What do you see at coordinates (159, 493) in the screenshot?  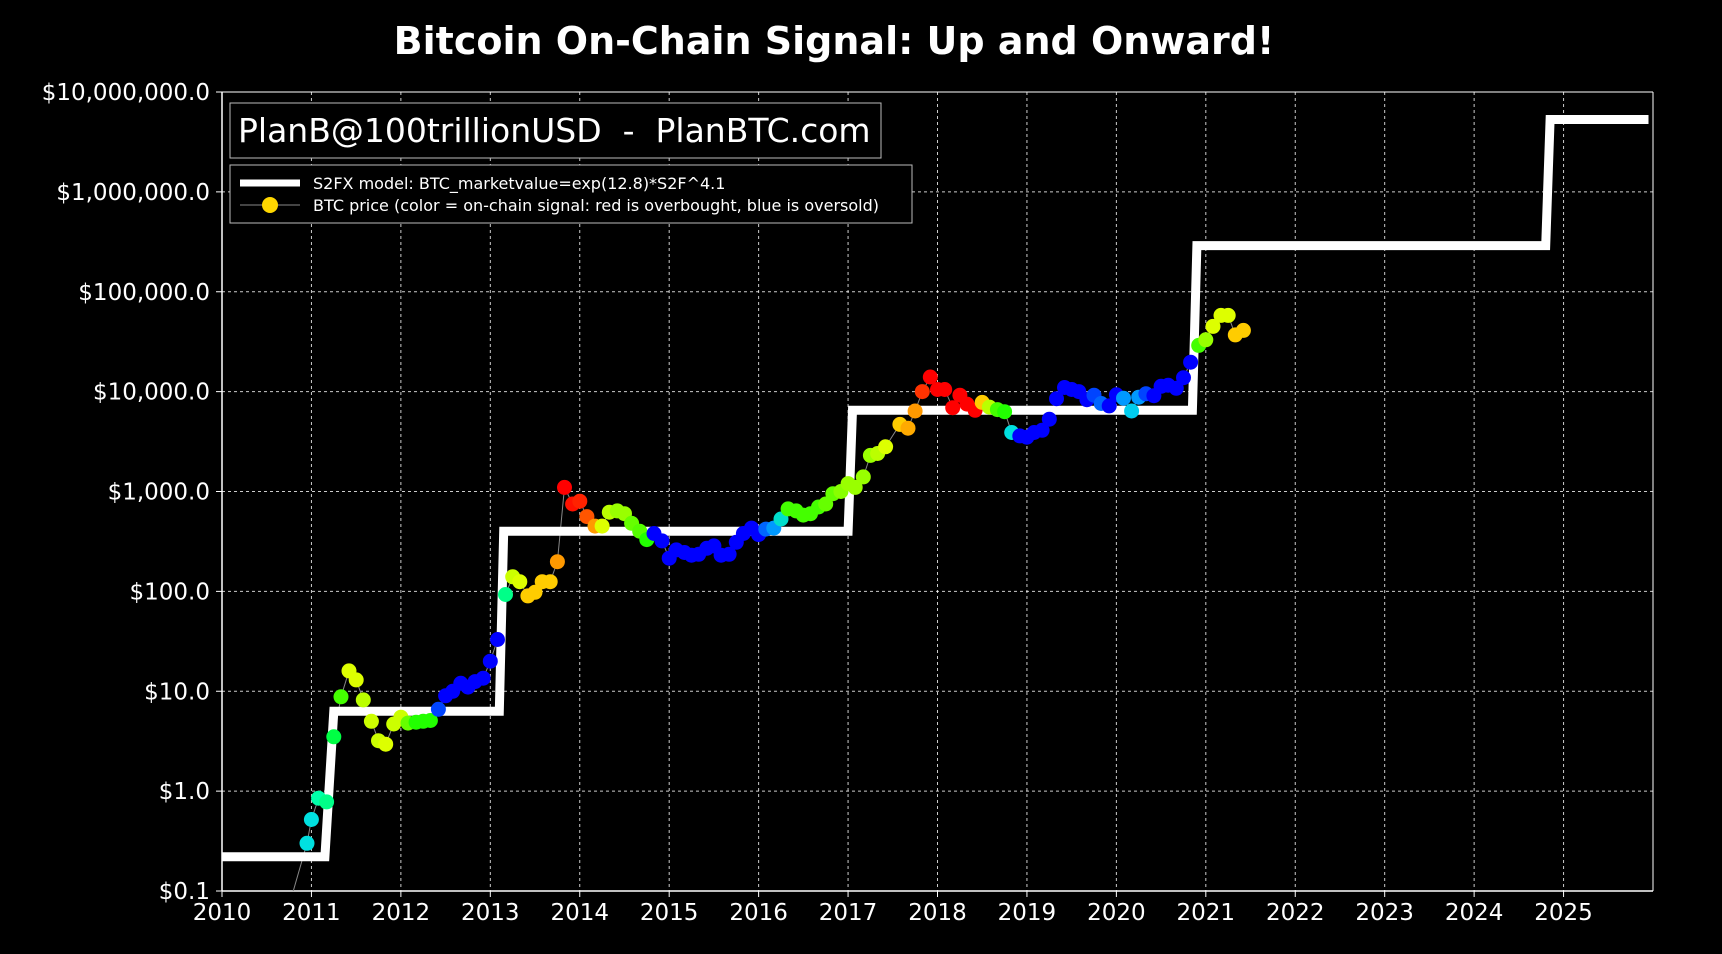 I see `y-tick-label: $1,000.0` at bounding box center [159, 493].